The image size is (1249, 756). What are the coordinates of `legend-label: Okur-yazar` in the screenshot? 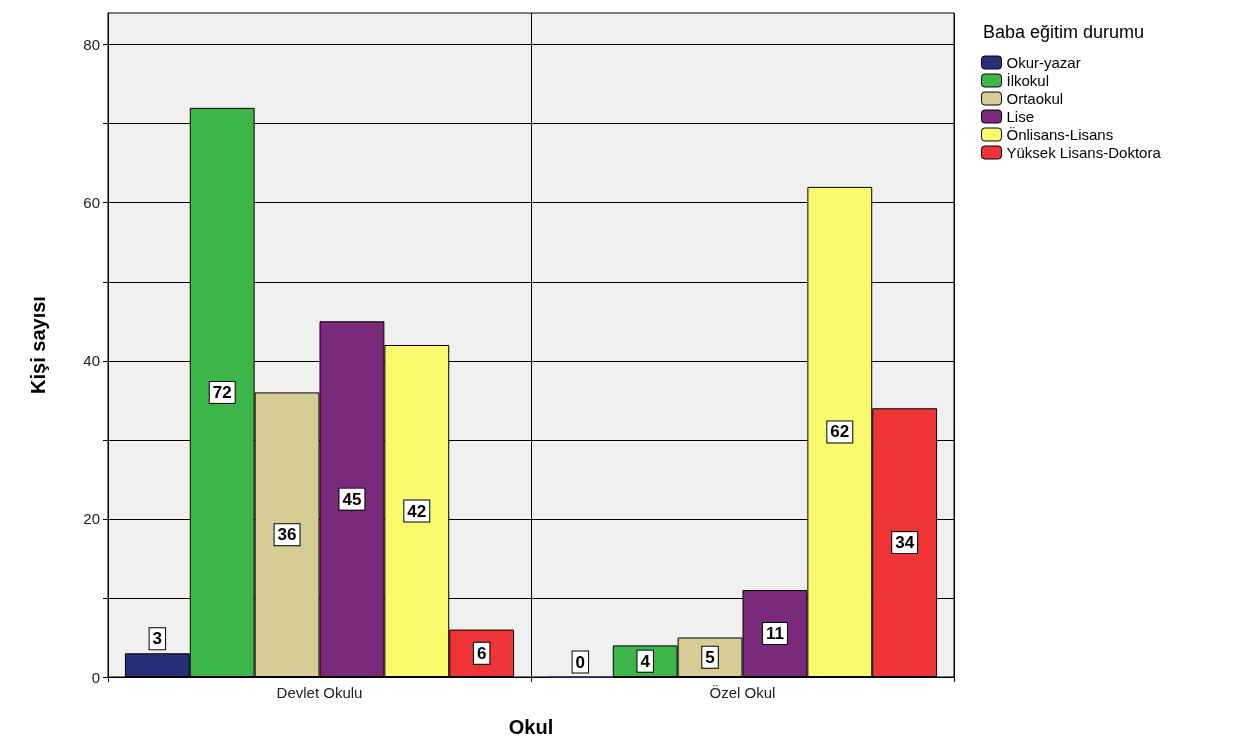 It's located at (1043, 62).